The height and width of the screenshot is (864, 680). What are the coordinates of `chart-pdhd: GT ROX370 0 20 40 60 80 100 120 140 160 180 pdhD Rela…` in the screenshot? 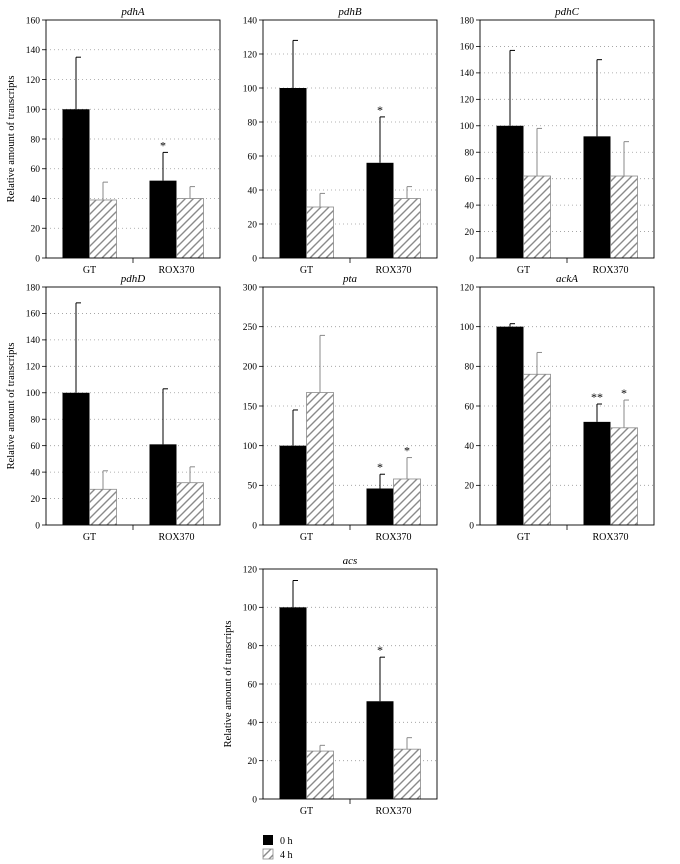 It's located at (113, 408).